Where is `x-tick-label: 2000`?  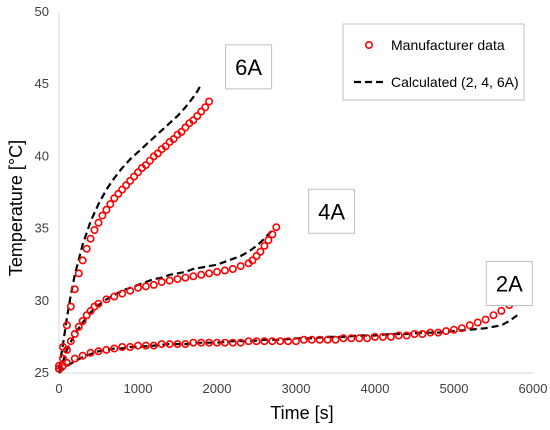 x-tick-label: 2000 is located at coordinates (217, 388).